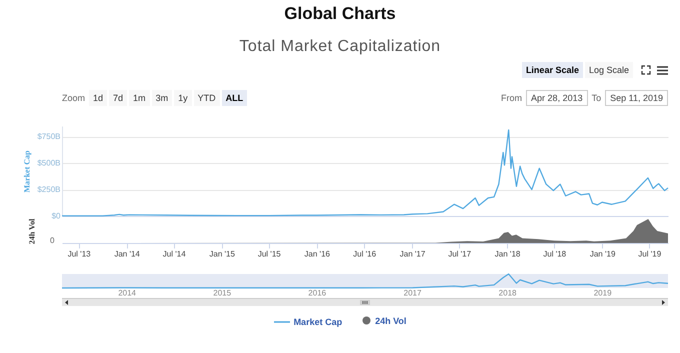 The height and width of the screenshot is (353, 680). Describe the element at coordinates (48, 189) in the screenshot. I see `y-tick-label: $250B` at that location.